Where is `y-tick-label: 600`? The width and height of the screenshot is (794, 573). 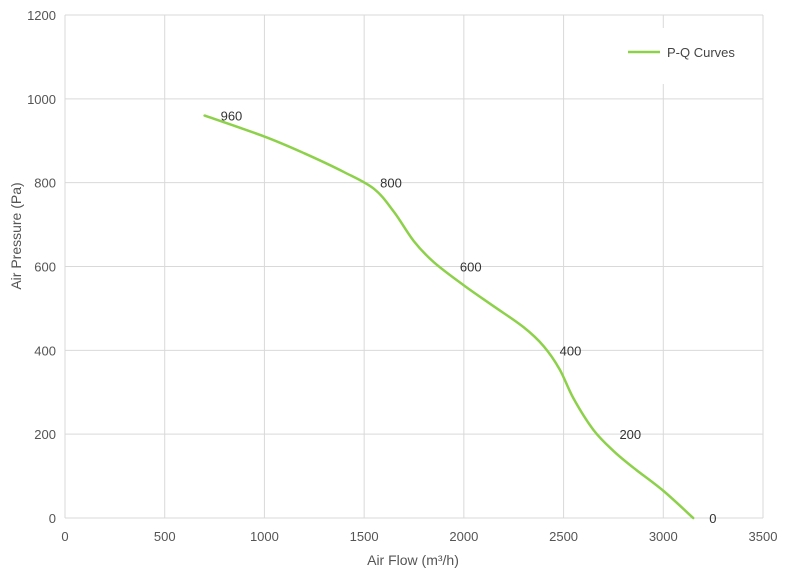
y-tick-label: 600 is located at coordinates (45, 267).